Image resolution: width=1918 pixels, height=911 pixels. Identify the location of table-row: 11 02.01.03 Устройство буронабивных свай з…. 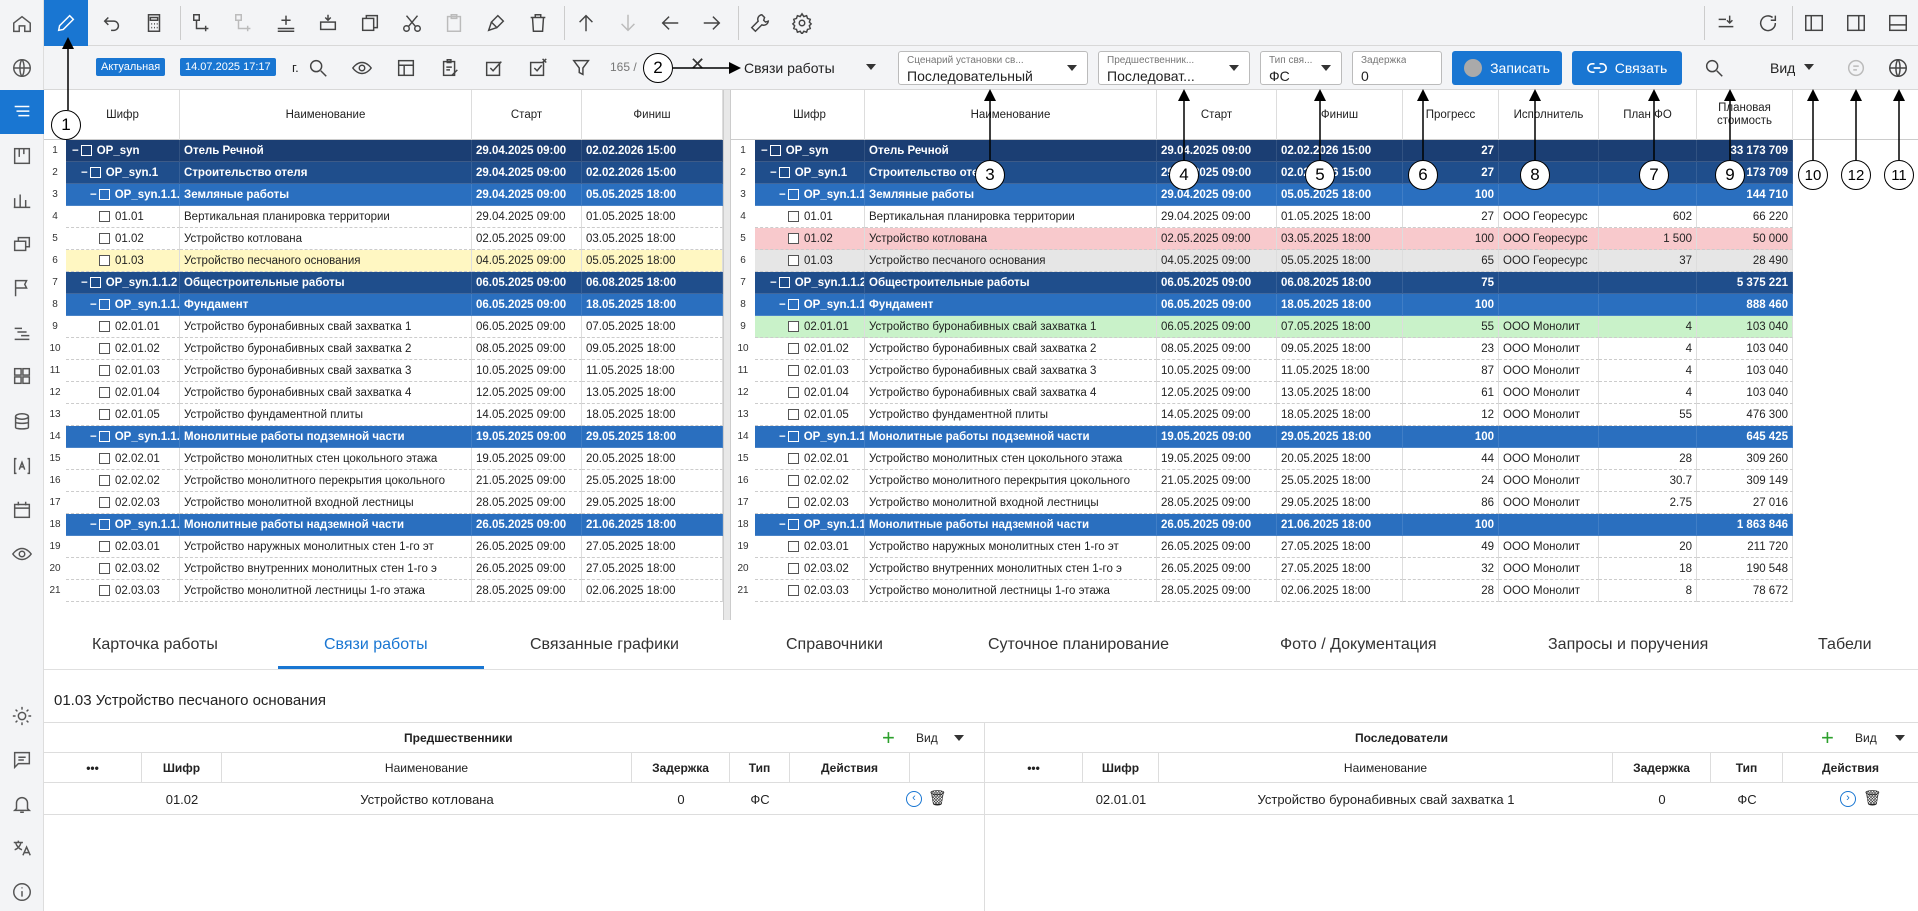
(383, 371).